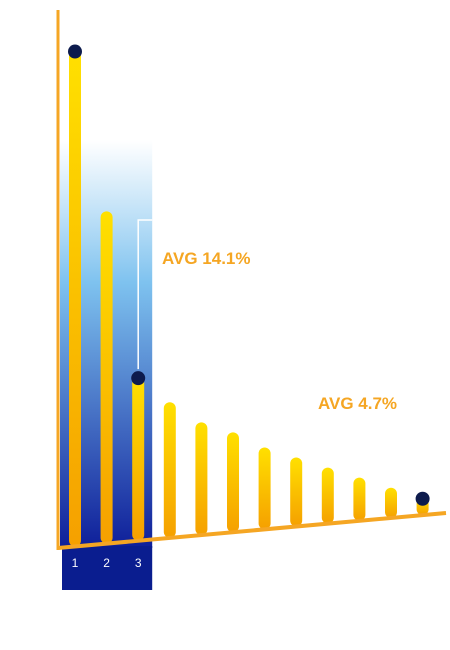 The image size is (450, 650). I want to click on category-label-tab, so click(107, 568).